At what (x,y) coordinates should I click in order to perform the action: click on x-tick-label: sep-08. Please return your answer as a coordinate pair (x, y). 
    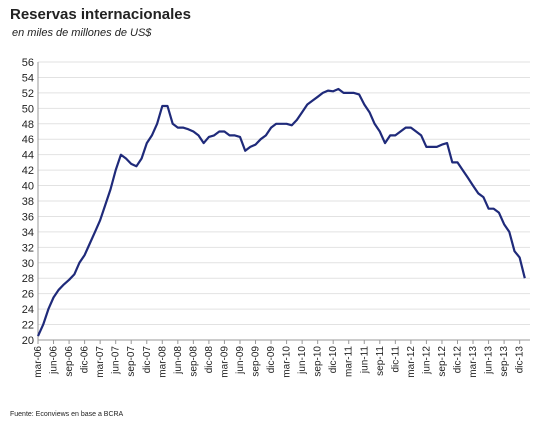
    Looking at the image, I should click on (193, 361).